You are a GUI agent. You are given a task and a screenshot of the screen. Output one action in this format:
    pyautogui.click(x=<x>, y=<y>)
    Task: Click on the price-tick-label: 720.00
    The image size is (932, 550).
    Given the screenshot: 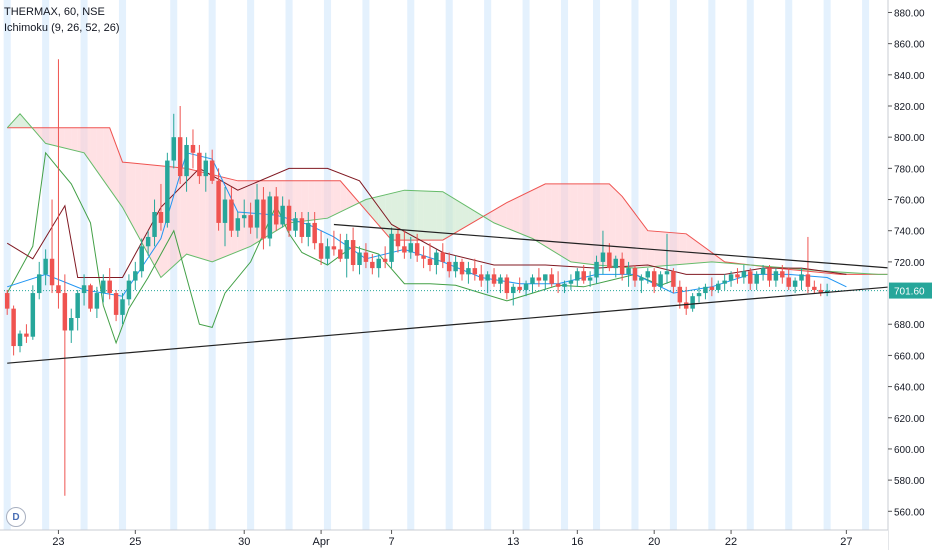 What is the action you would take?
    pyautogui.click(x=909, y=263)
    